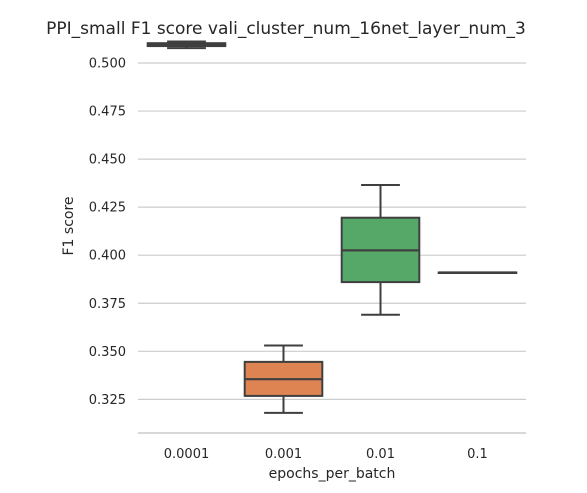  What do you see at coordinates (477, 273) in the screenshot?
I see `box-0.1` at bounding box center [477, 273].